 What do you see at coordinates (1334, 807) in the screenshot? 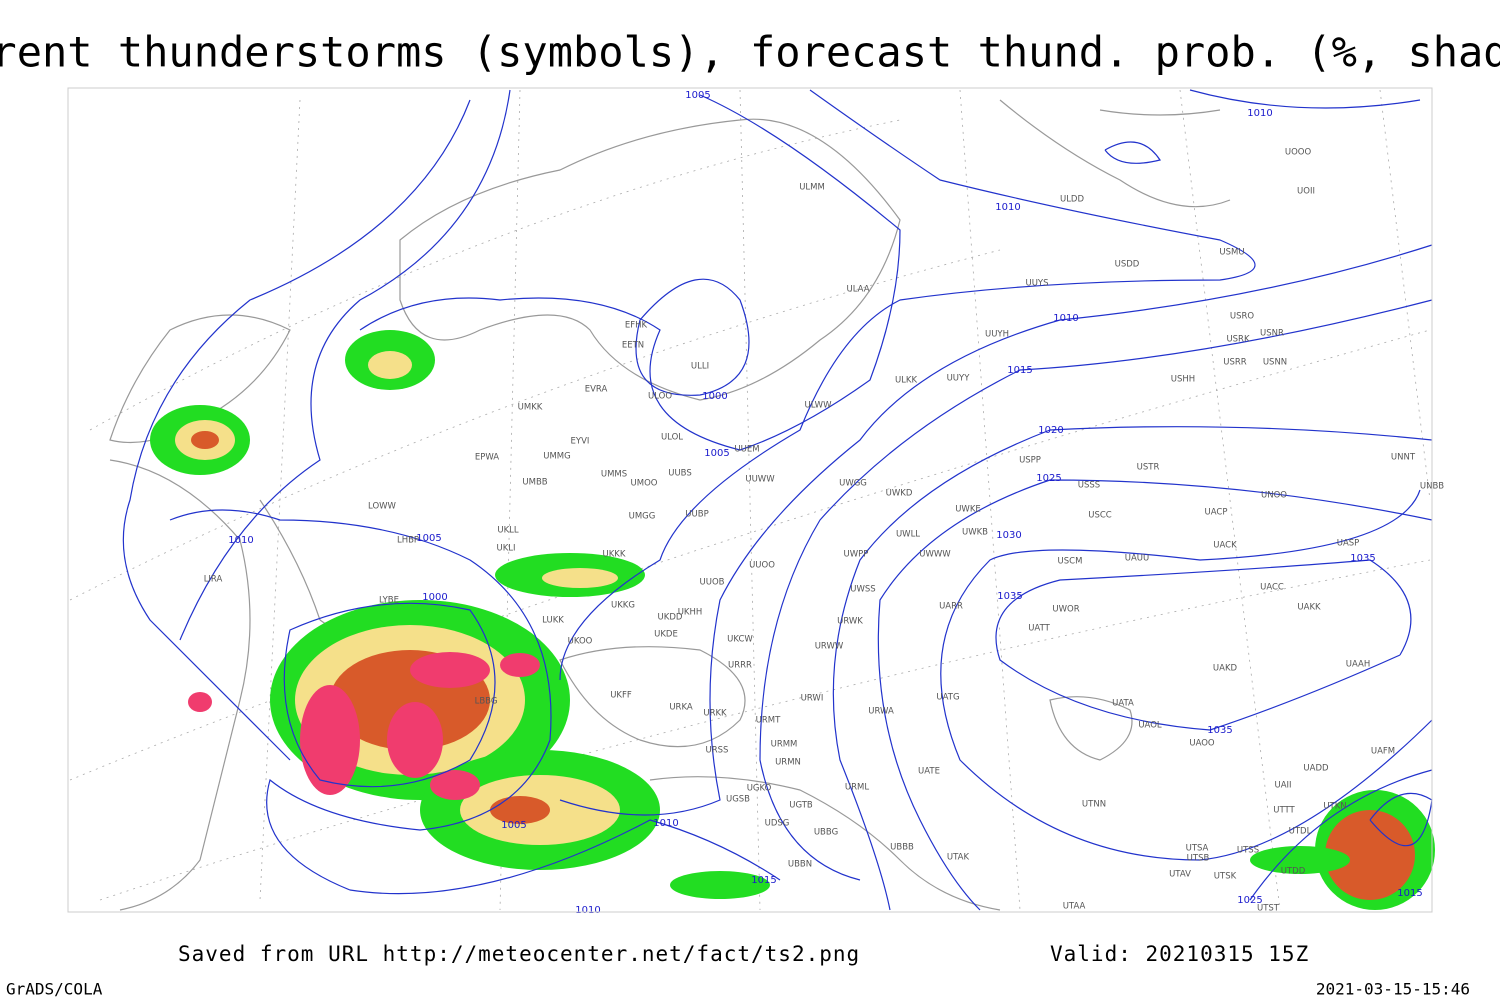
I see `station-code: UTKN` at bounding box center [1334, 807].